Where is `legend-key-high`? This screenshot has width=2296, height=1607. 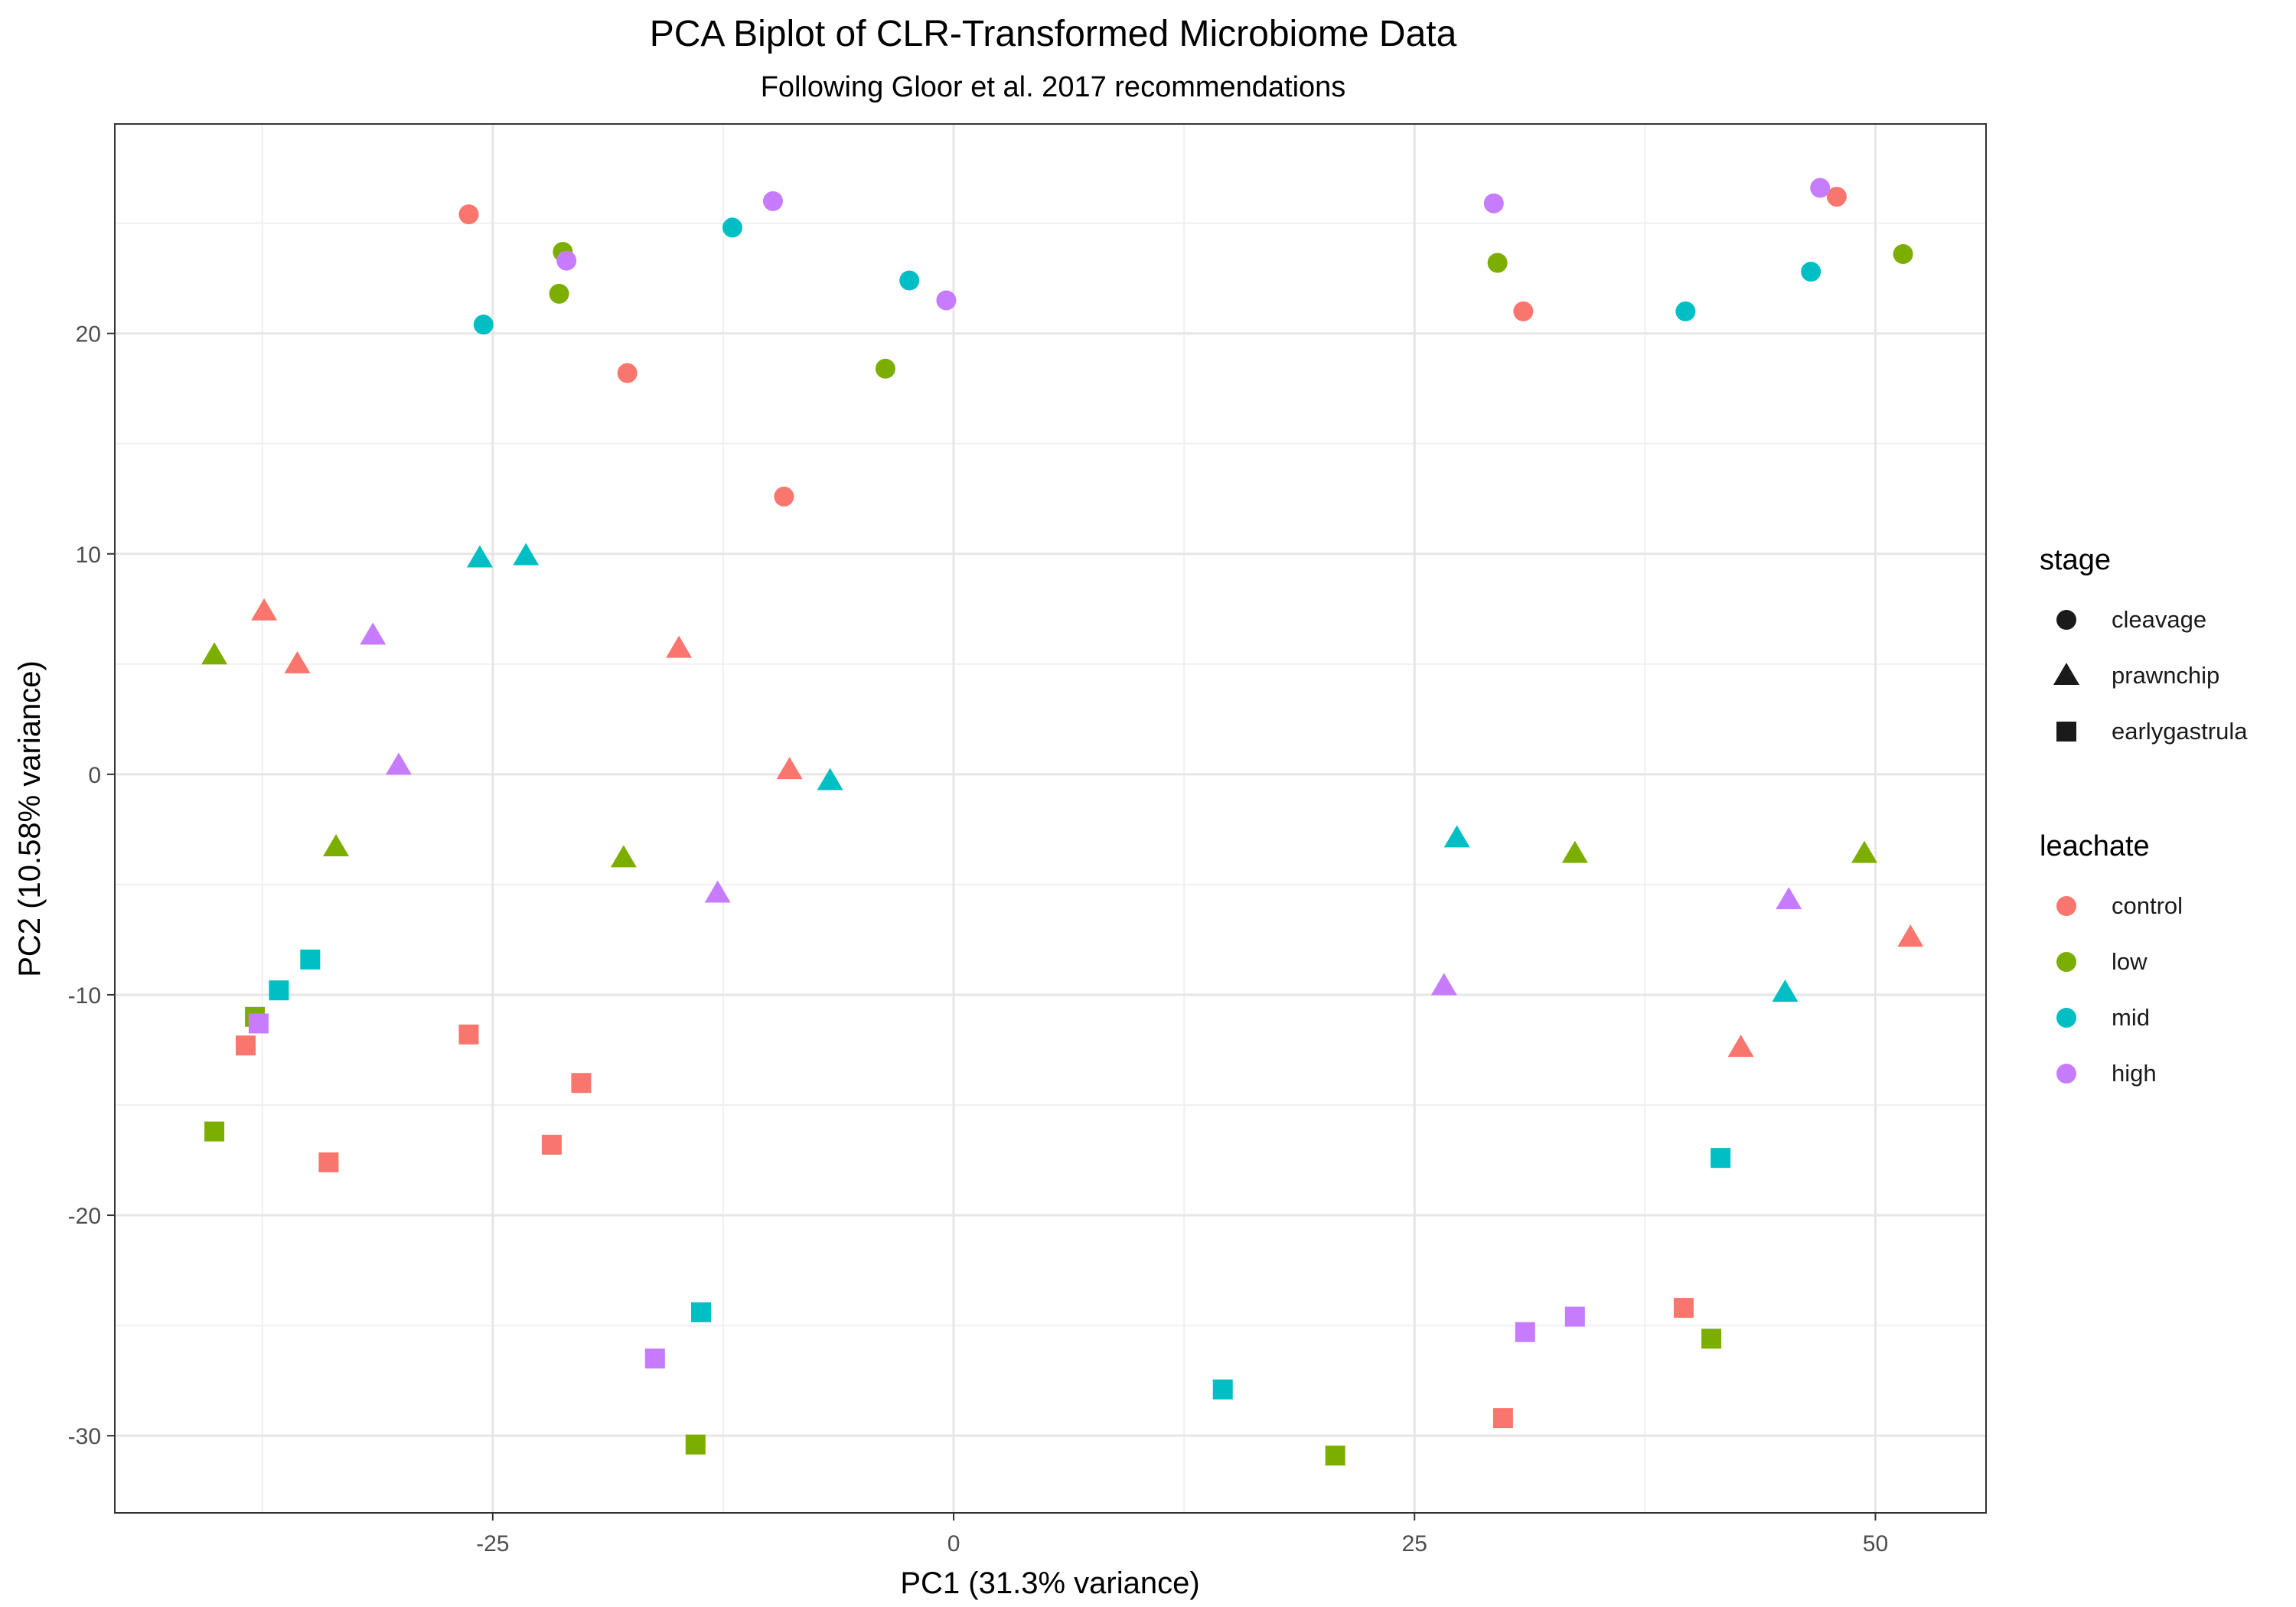 legend-key-high is located at coordinates (2066, 1074).